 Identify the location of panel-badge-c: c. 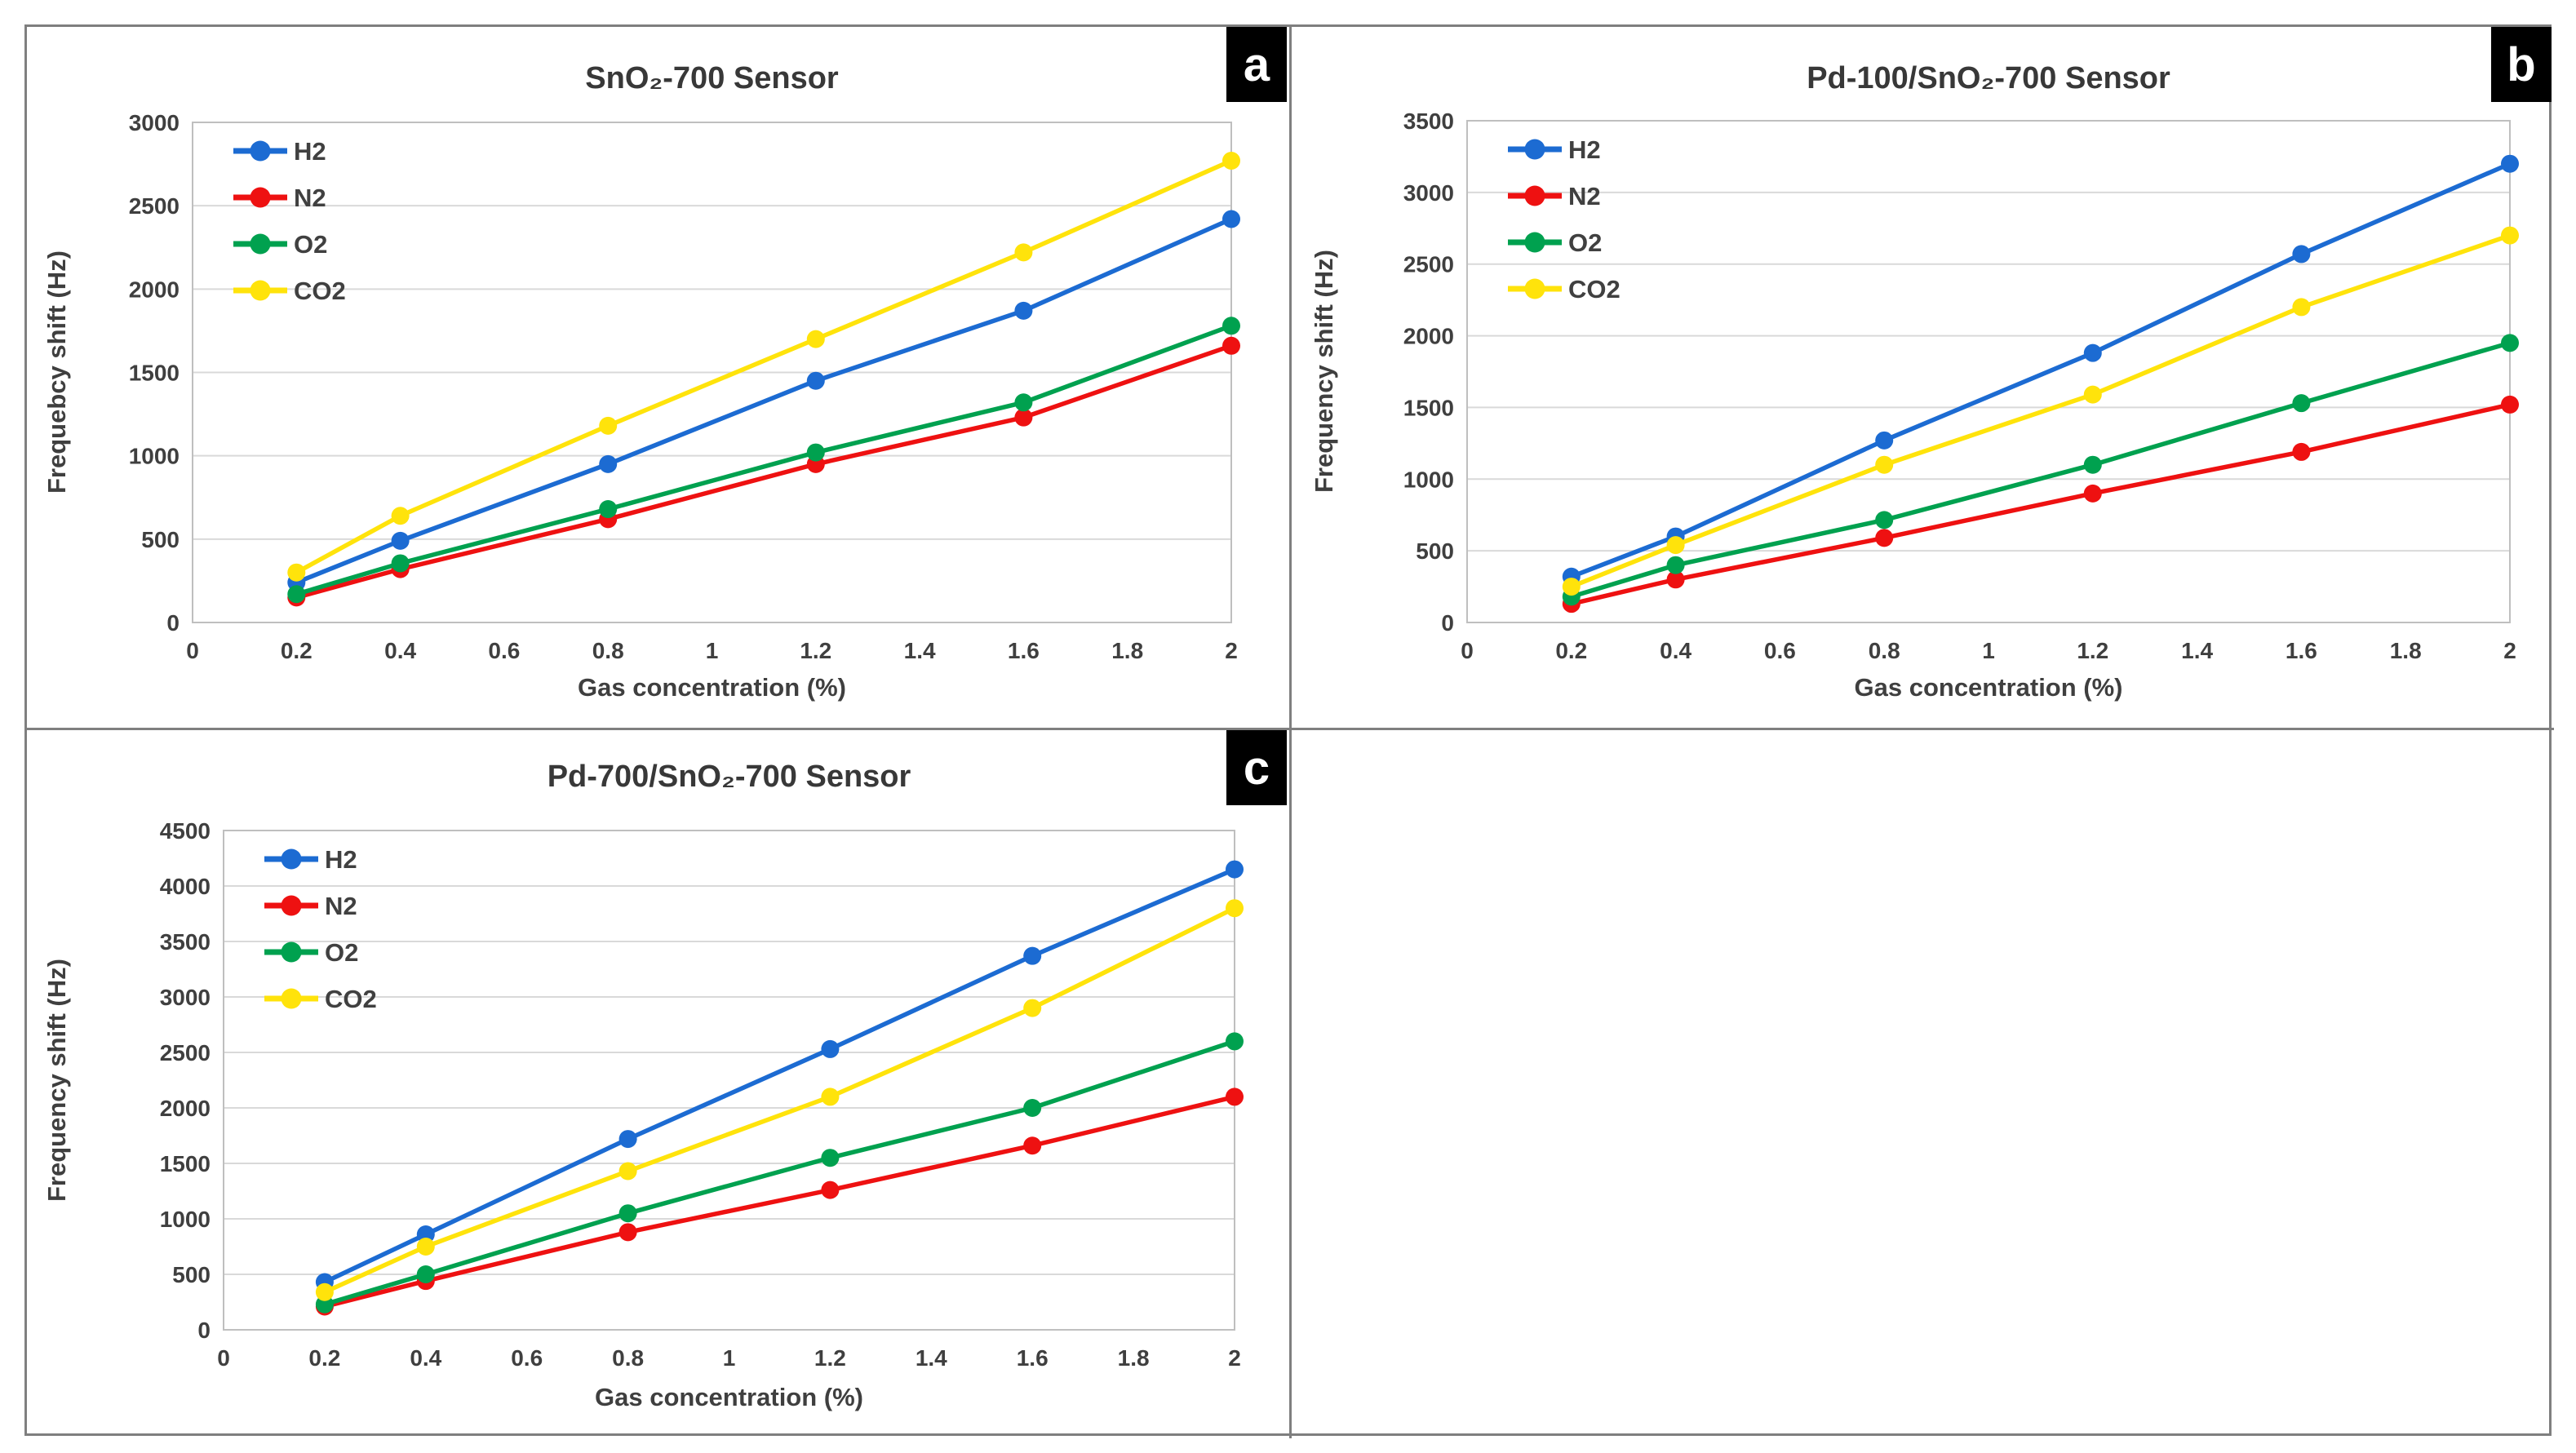
(1256, 767).